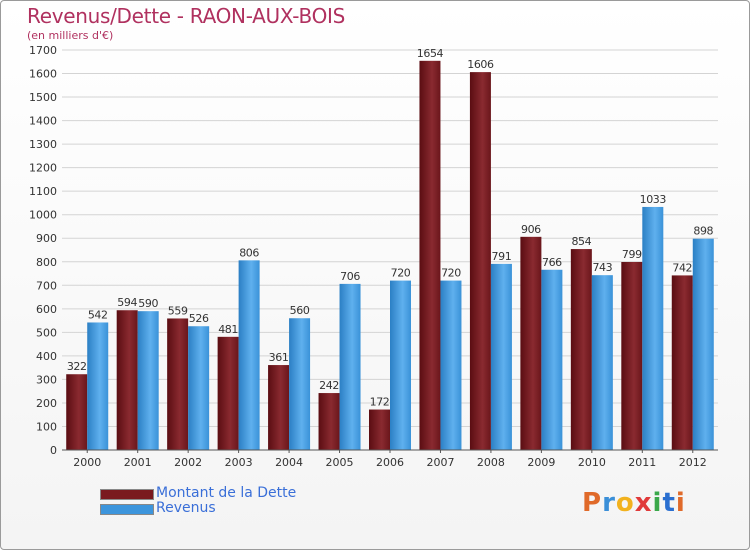  I want to click on data-label-revenue: 560, so click(300, 310).